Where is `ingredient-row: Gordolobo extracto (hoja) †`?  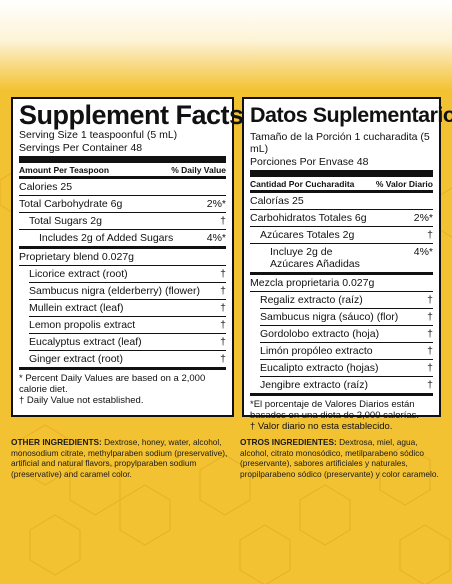 ingredient-row: Gordolobo extracto (hoja) † is located at coordinates (346, 334).